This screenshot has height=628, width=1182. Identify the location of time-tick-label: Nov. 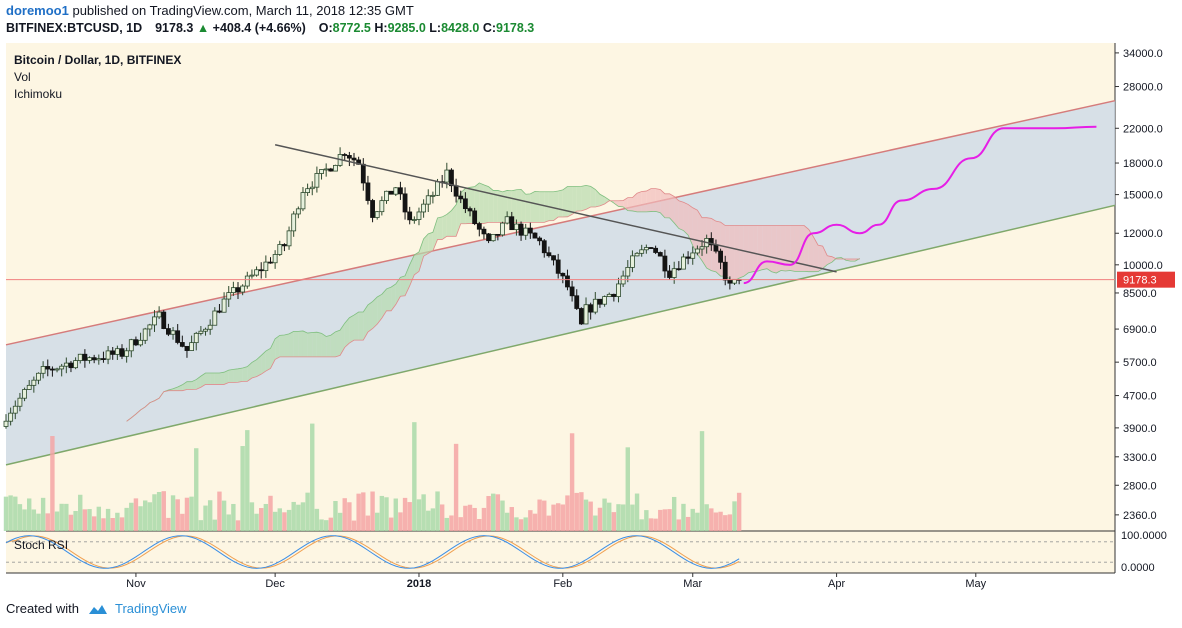
(136, 584).